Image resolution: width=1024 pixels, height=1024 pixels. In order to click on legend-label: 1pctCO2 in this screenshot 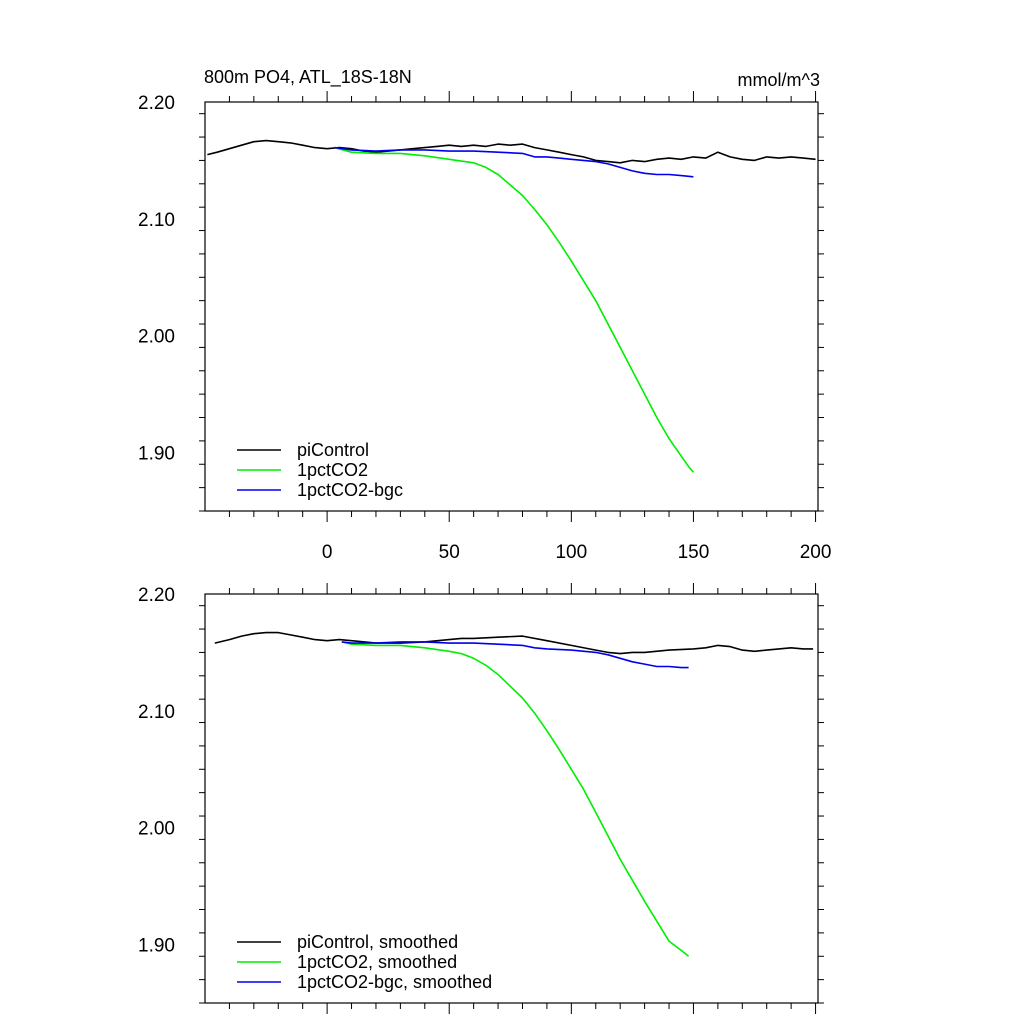, I will do `click(332, 470)`.